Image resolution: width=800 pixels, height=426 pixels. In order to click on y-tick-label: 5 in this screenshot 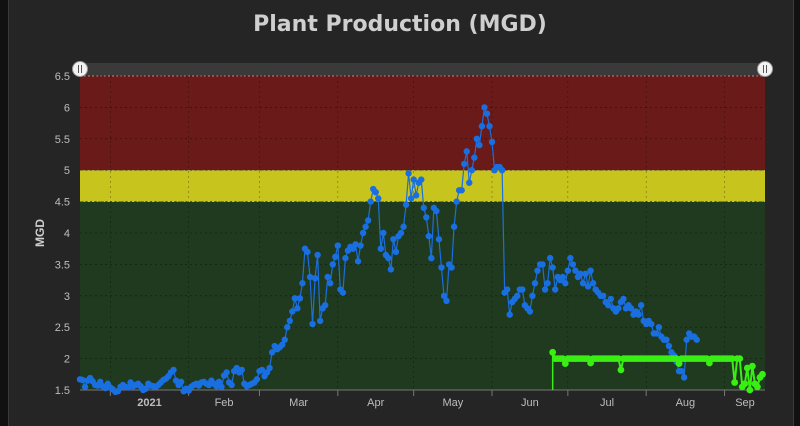, I will do `click(67, 171)`.